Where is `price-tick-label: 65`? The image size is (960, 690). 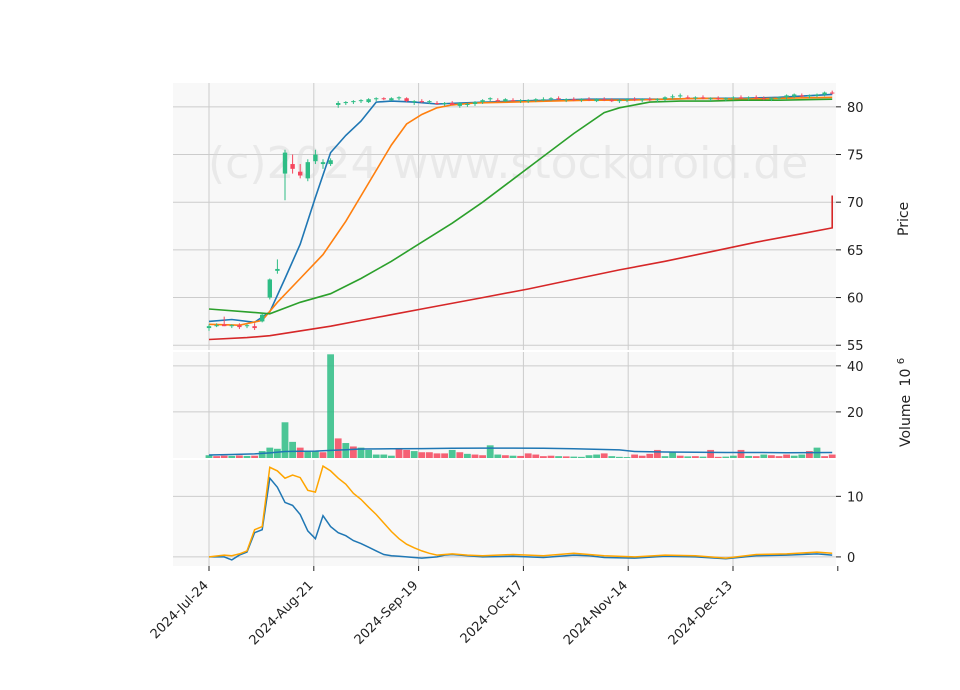 price-tick-label: 65 is located at coordinates (855, 251).